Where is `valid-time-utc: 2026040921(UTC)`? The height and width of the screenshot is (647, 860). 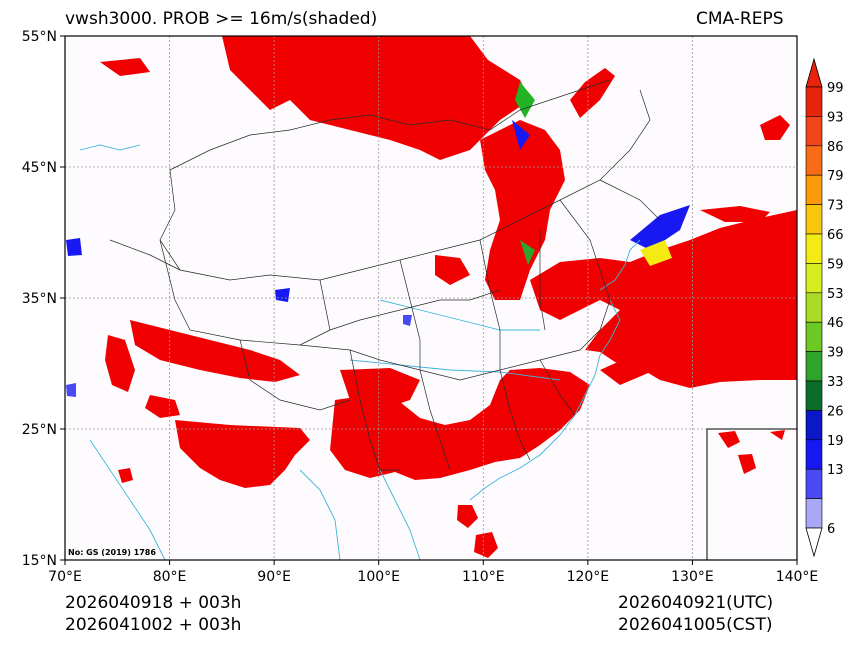 valid-time-utc: 2026040921(UTC) is located at coordinates (696, 603).